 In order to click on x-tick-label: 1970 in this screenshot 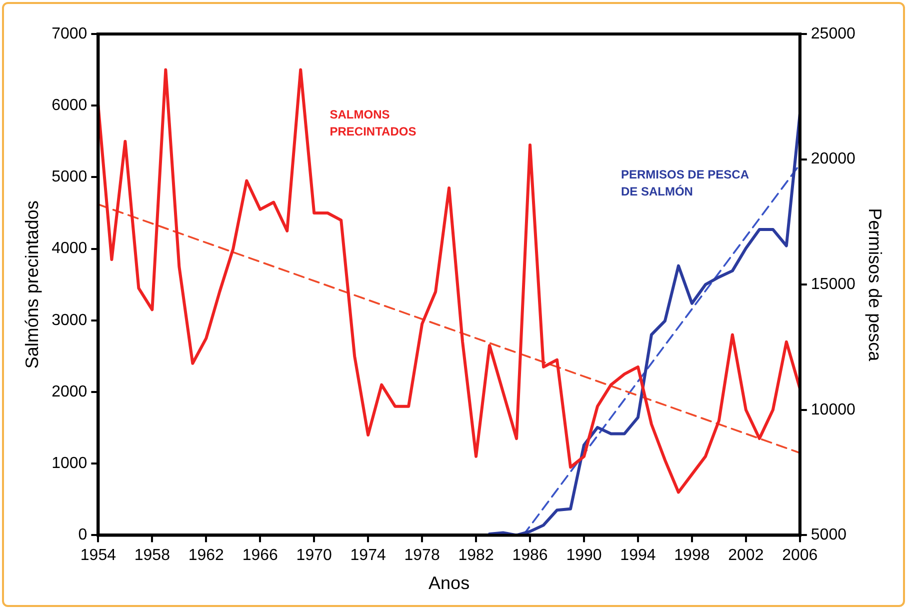, I will do `click(314, 555)`.